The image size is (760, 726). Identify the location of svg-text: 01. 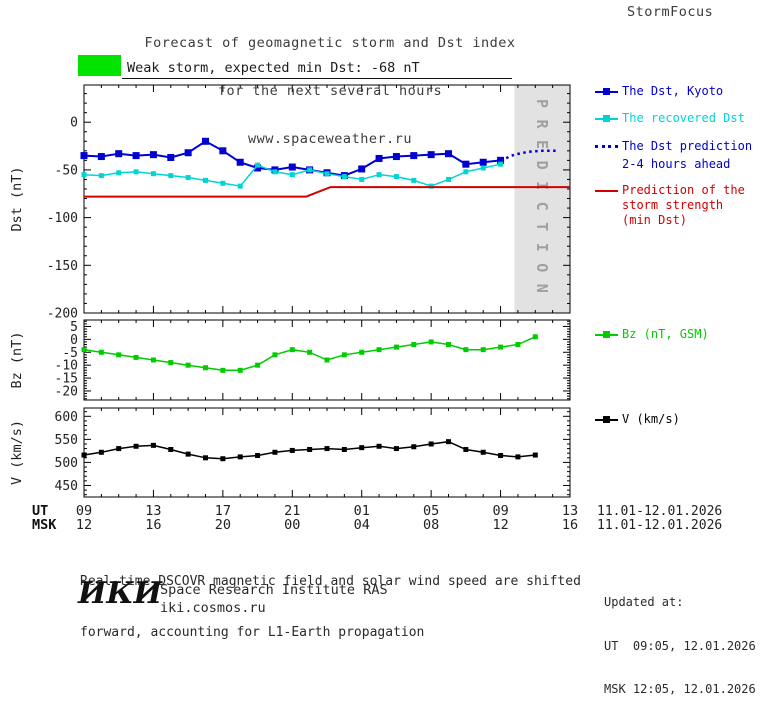
(362, 511).